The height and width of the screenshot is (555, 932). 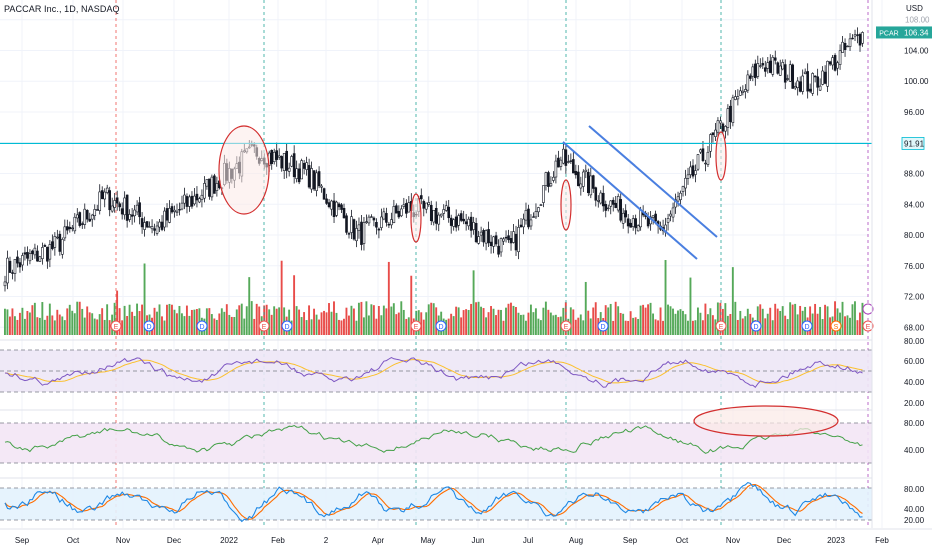 What do you see at coordinates (914, 341) in the screenshot?
I see `rsi-axis-tick: 80.00` at bounding box center [914, 341].